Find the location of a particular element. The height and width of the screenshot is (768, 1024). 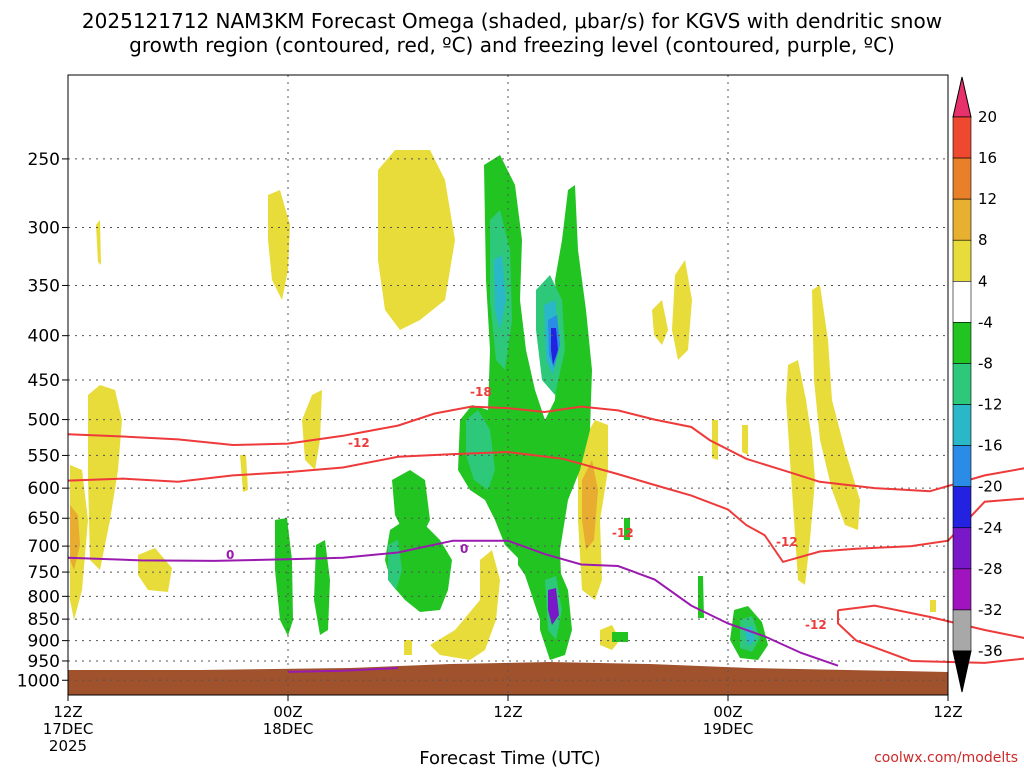

y-tick-label: 450 is located at coordinates (44, 381).